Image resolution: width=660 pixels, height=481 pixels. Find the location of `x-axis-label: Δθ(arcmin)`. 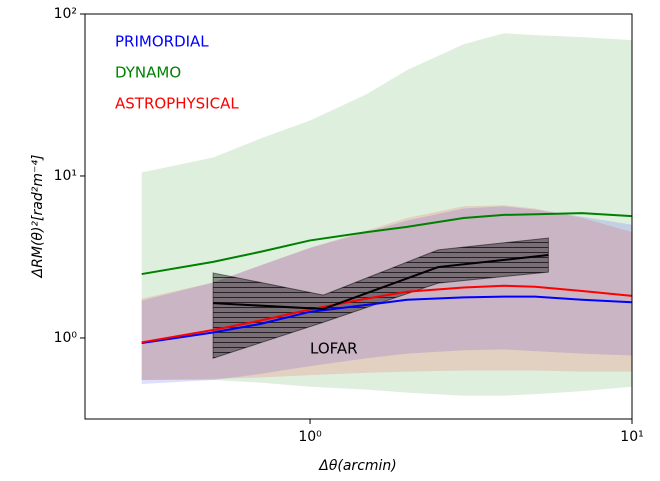

x-axis-label: Δθ(arcmin) is located at coordinates (357, 466).